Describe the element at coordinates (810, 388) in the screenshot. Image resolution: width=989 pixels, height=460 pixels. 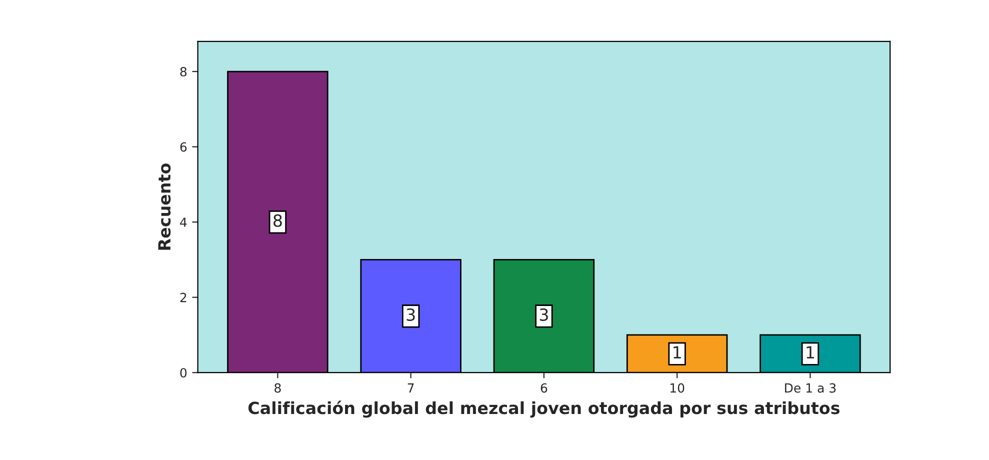
I see `x-tick-label: De 1 a 3` at that location.